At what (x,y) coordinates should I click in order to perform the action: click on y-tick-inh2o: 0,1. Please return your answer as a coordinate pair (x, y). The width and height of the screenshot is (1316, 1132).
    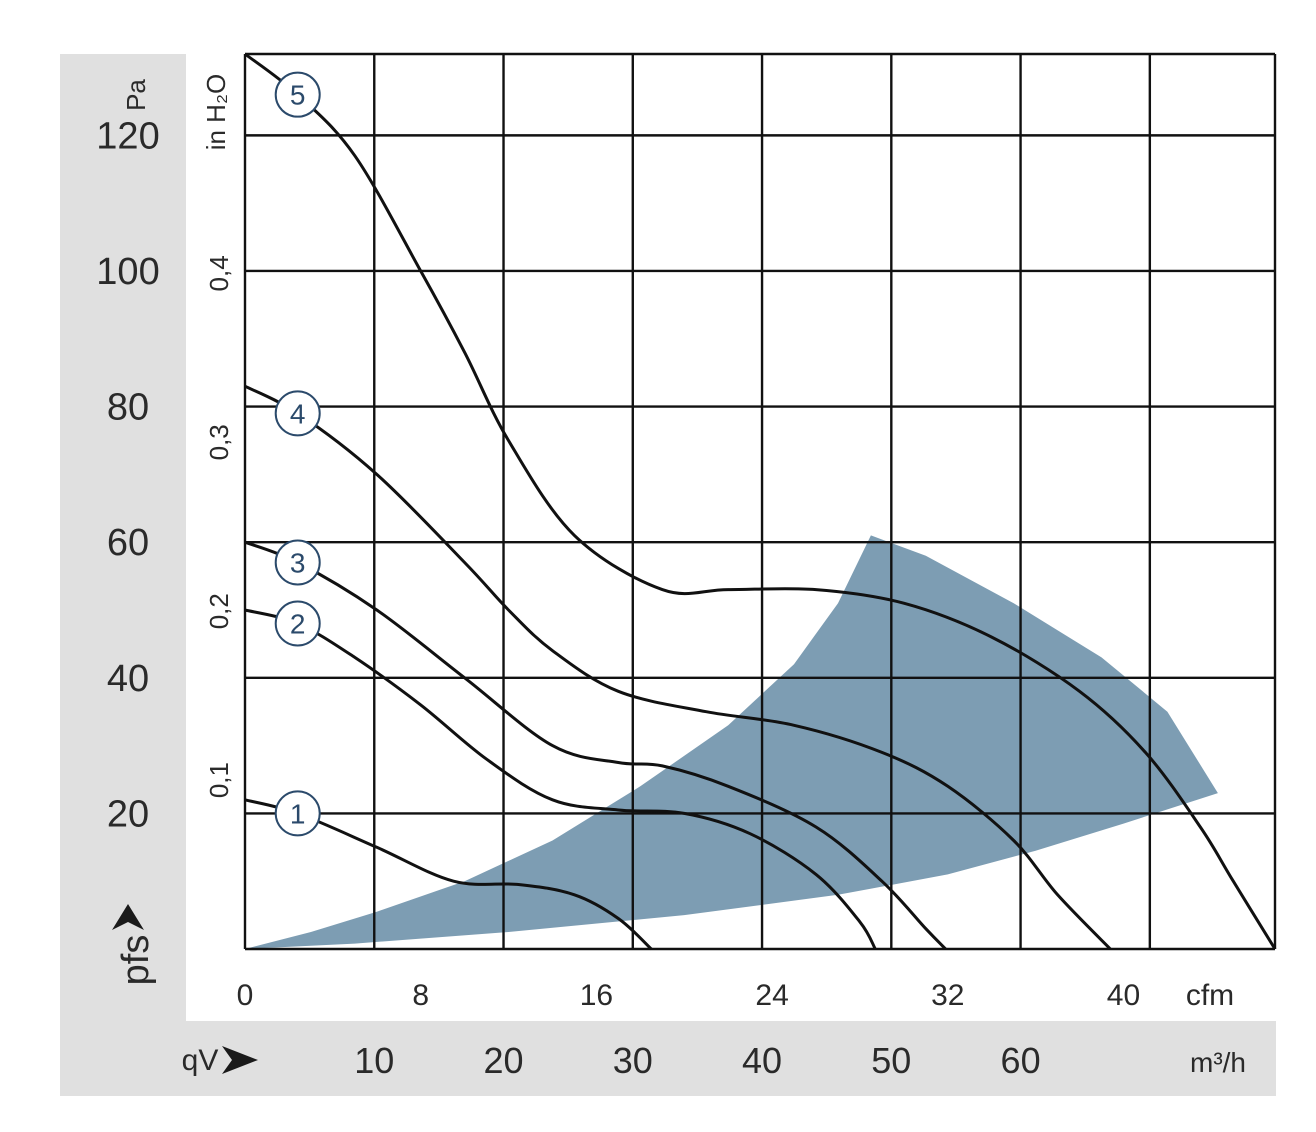
    Looking at the image, I should click on (219, 780).